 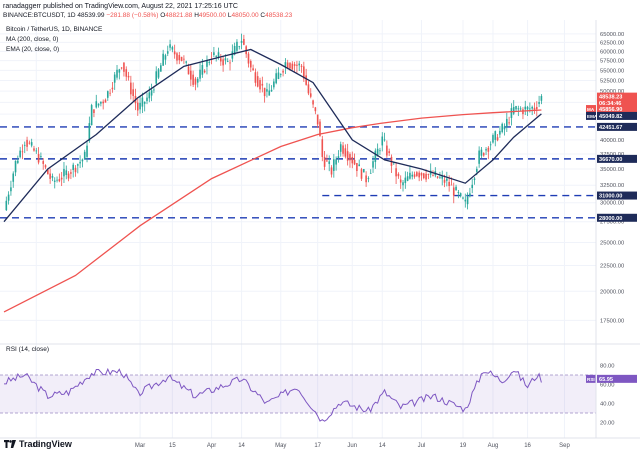 What do you see at coordinates (612, 62) in the screenshot?
I see `price-tick-label: 57500.00` at bounding box center [612, 62].